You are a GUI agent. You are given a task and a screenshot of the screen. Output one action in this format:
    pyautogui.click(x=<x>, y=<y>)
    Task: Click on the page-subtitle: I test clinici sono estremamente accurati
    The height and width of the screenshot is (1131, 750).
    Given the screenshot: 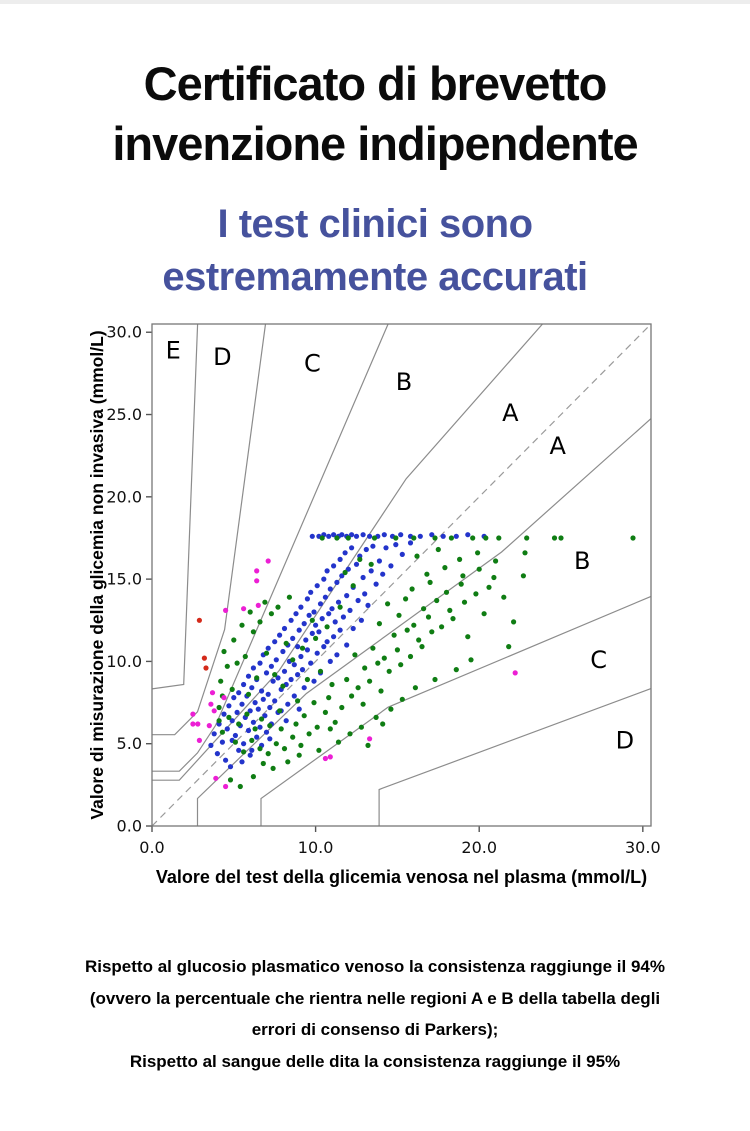 What is the action you would take?
    pyautogui.click(x=375, y=251)
    